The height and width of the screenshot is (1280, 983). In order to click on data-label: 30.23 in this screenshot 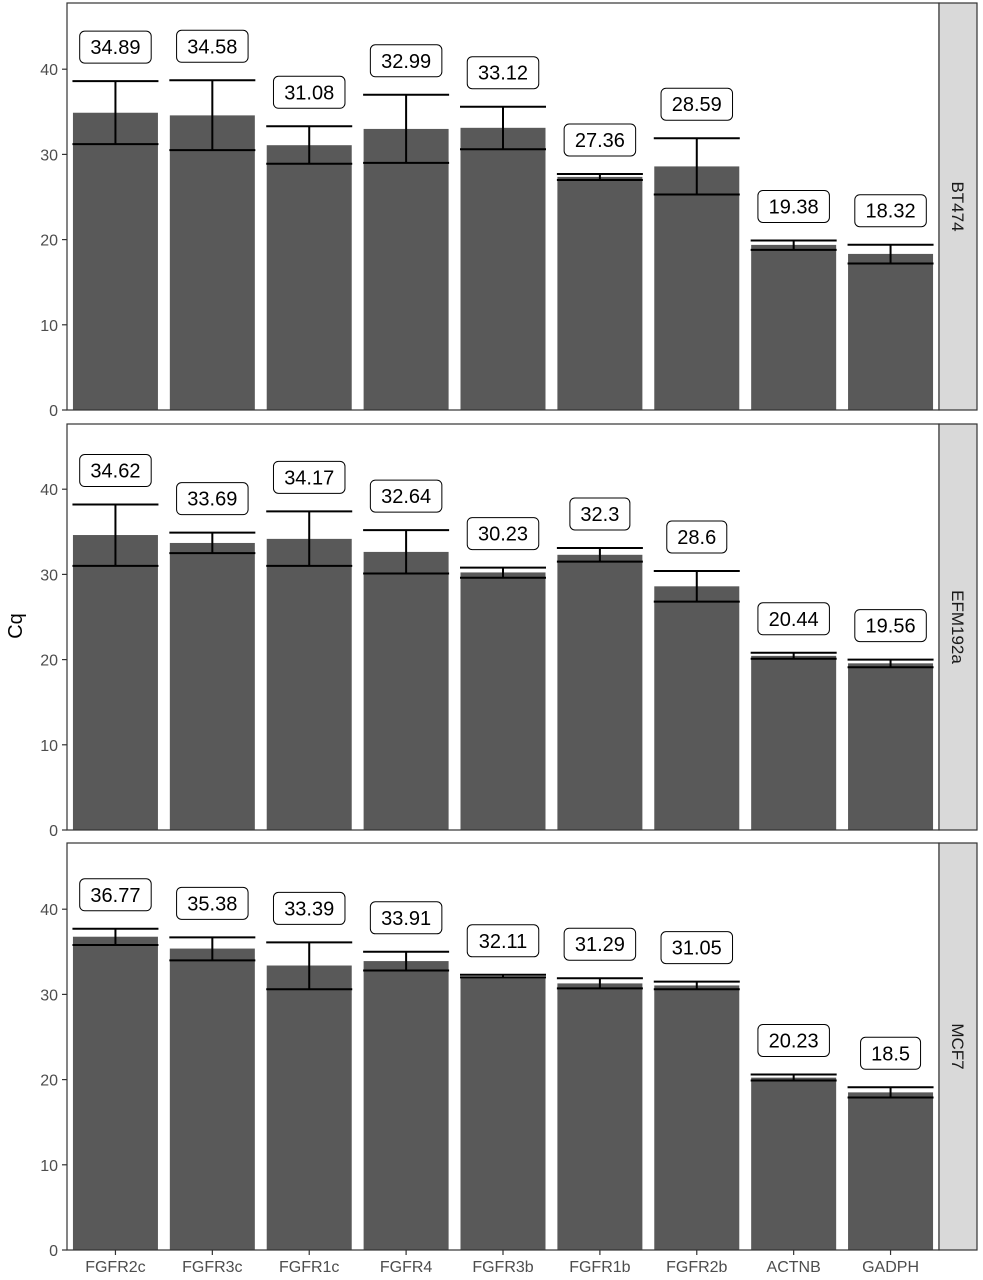, I will do `click(503, 535)`.